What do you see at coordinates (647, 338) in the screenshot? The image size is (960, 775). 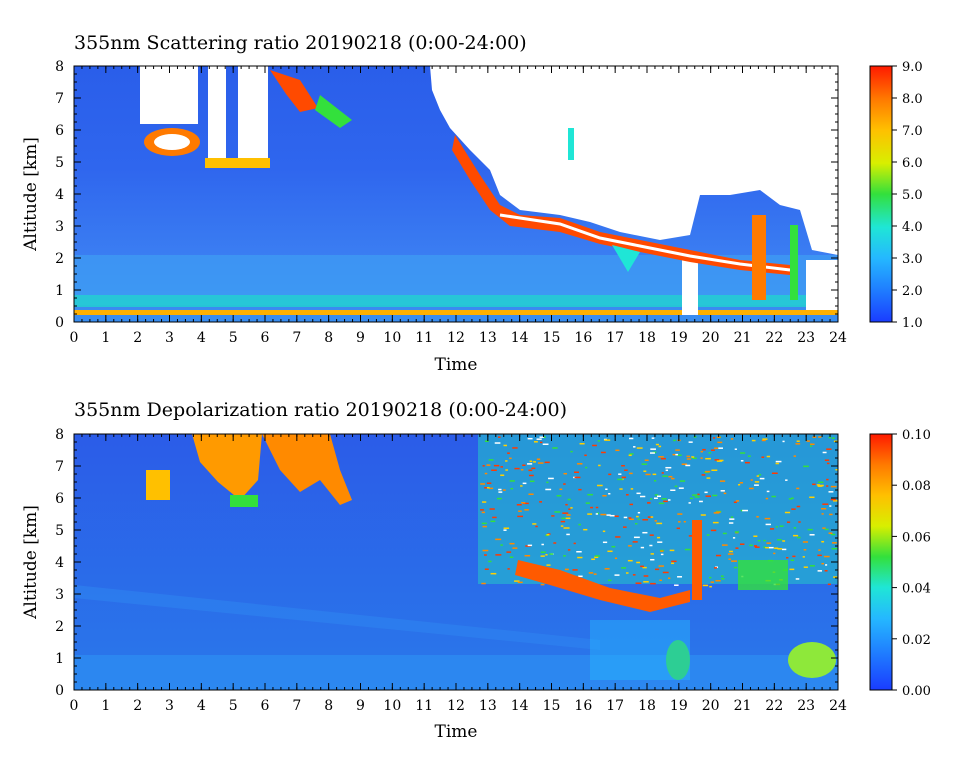 I see `x-tick-label: 18` at bounding box center [647, 338].